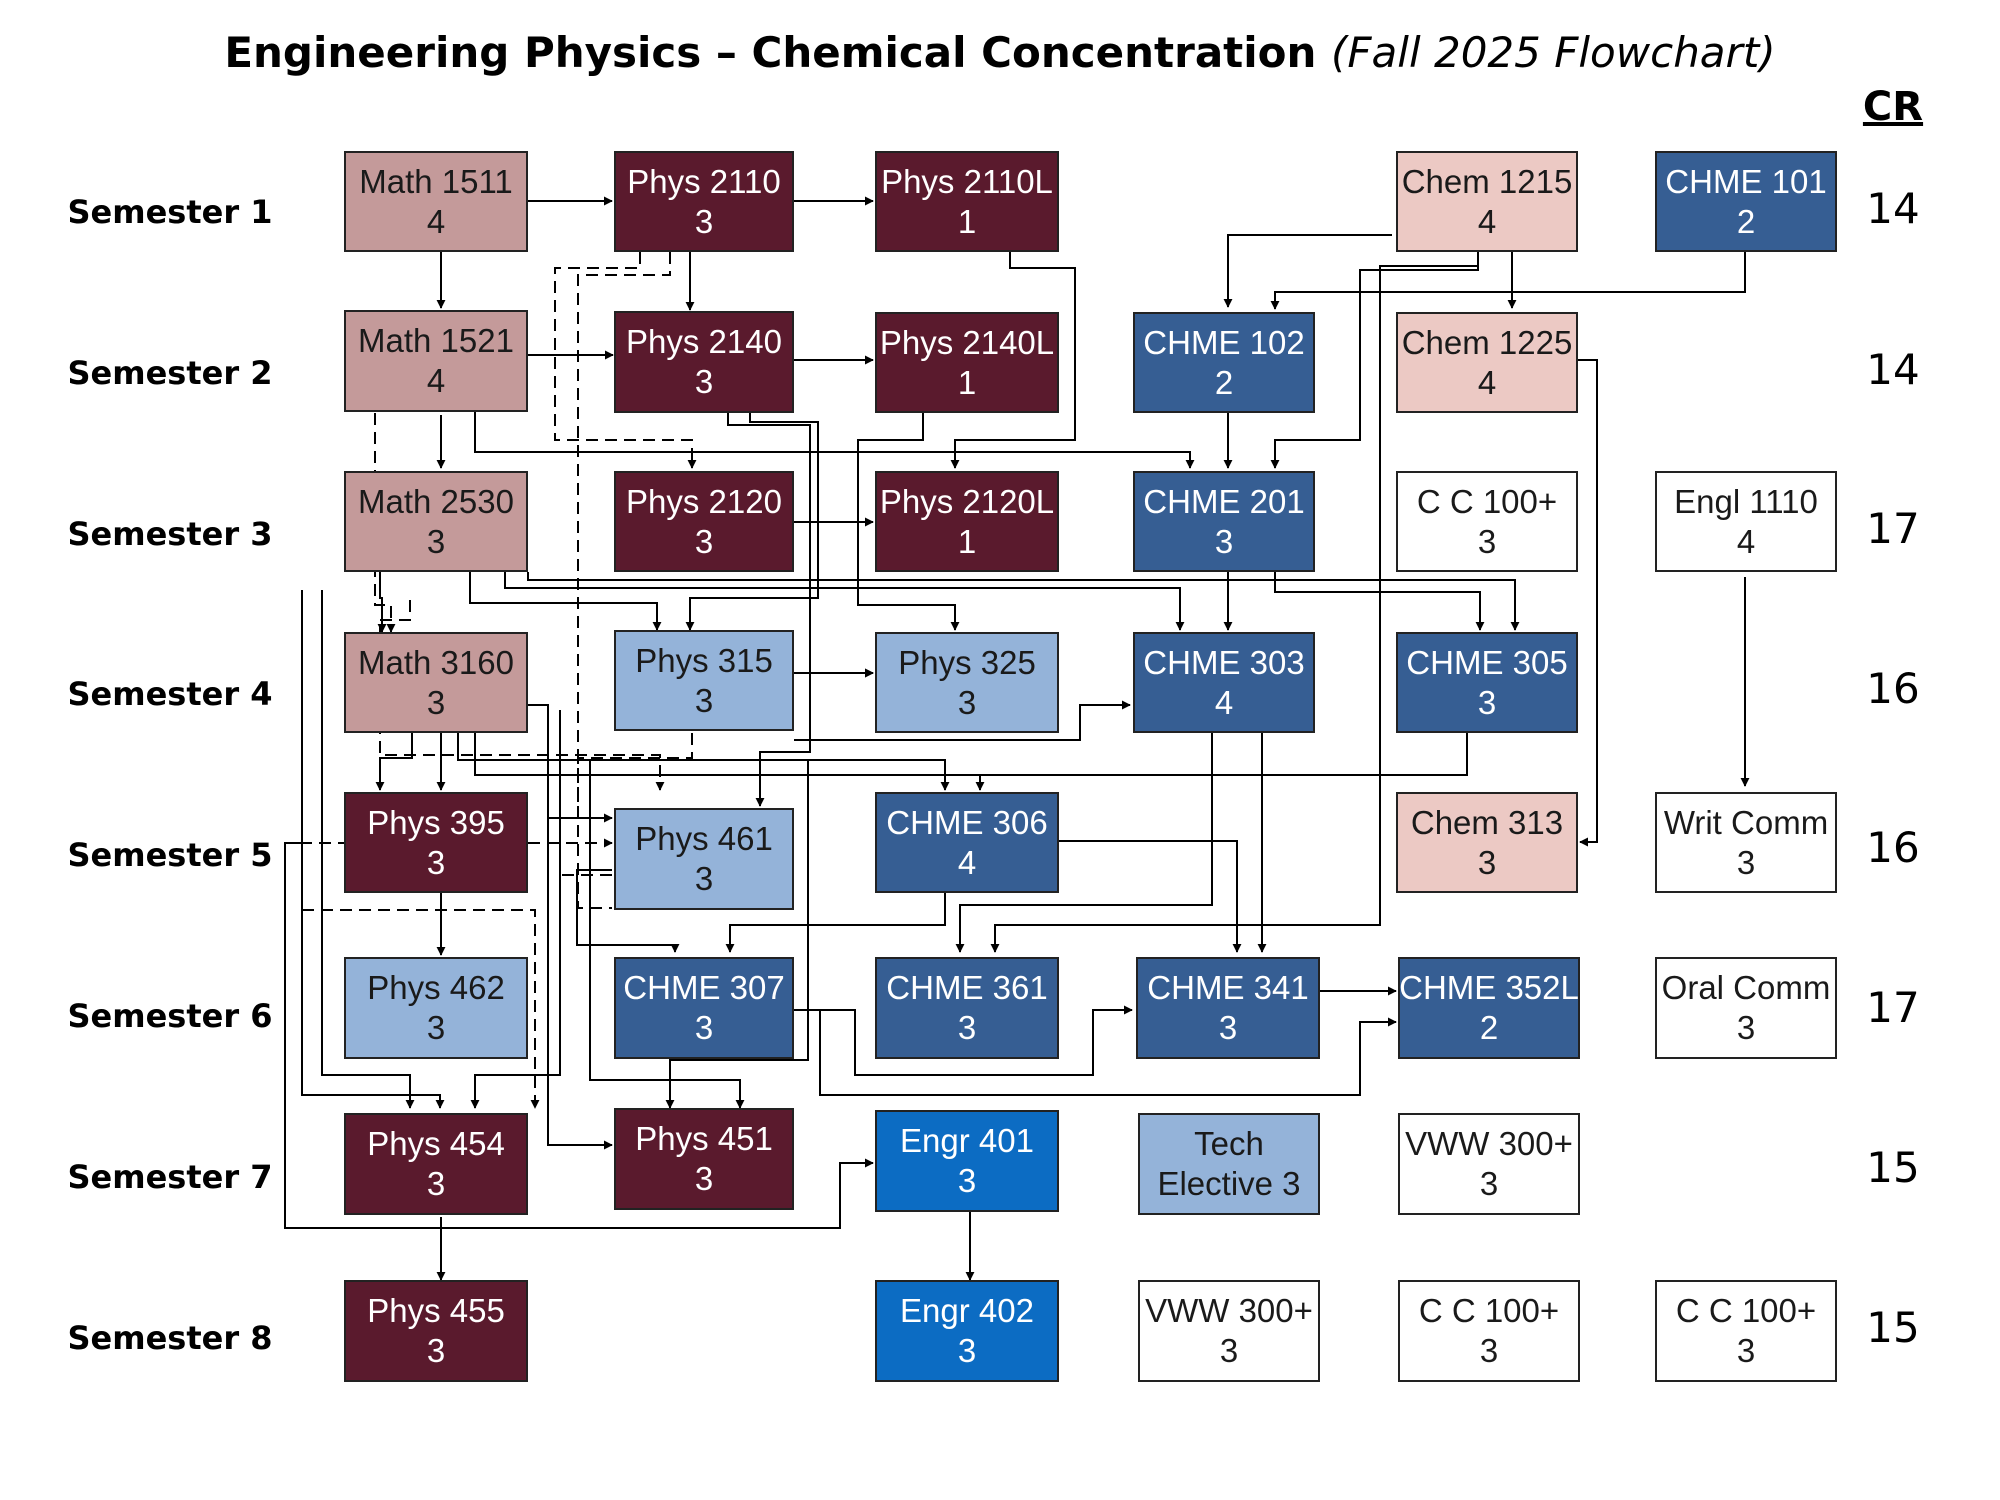  Describe the element at coordinates (1229, 1164) in the screenshot. I see `course-tech-elective: Tech Elective 3` at that location.